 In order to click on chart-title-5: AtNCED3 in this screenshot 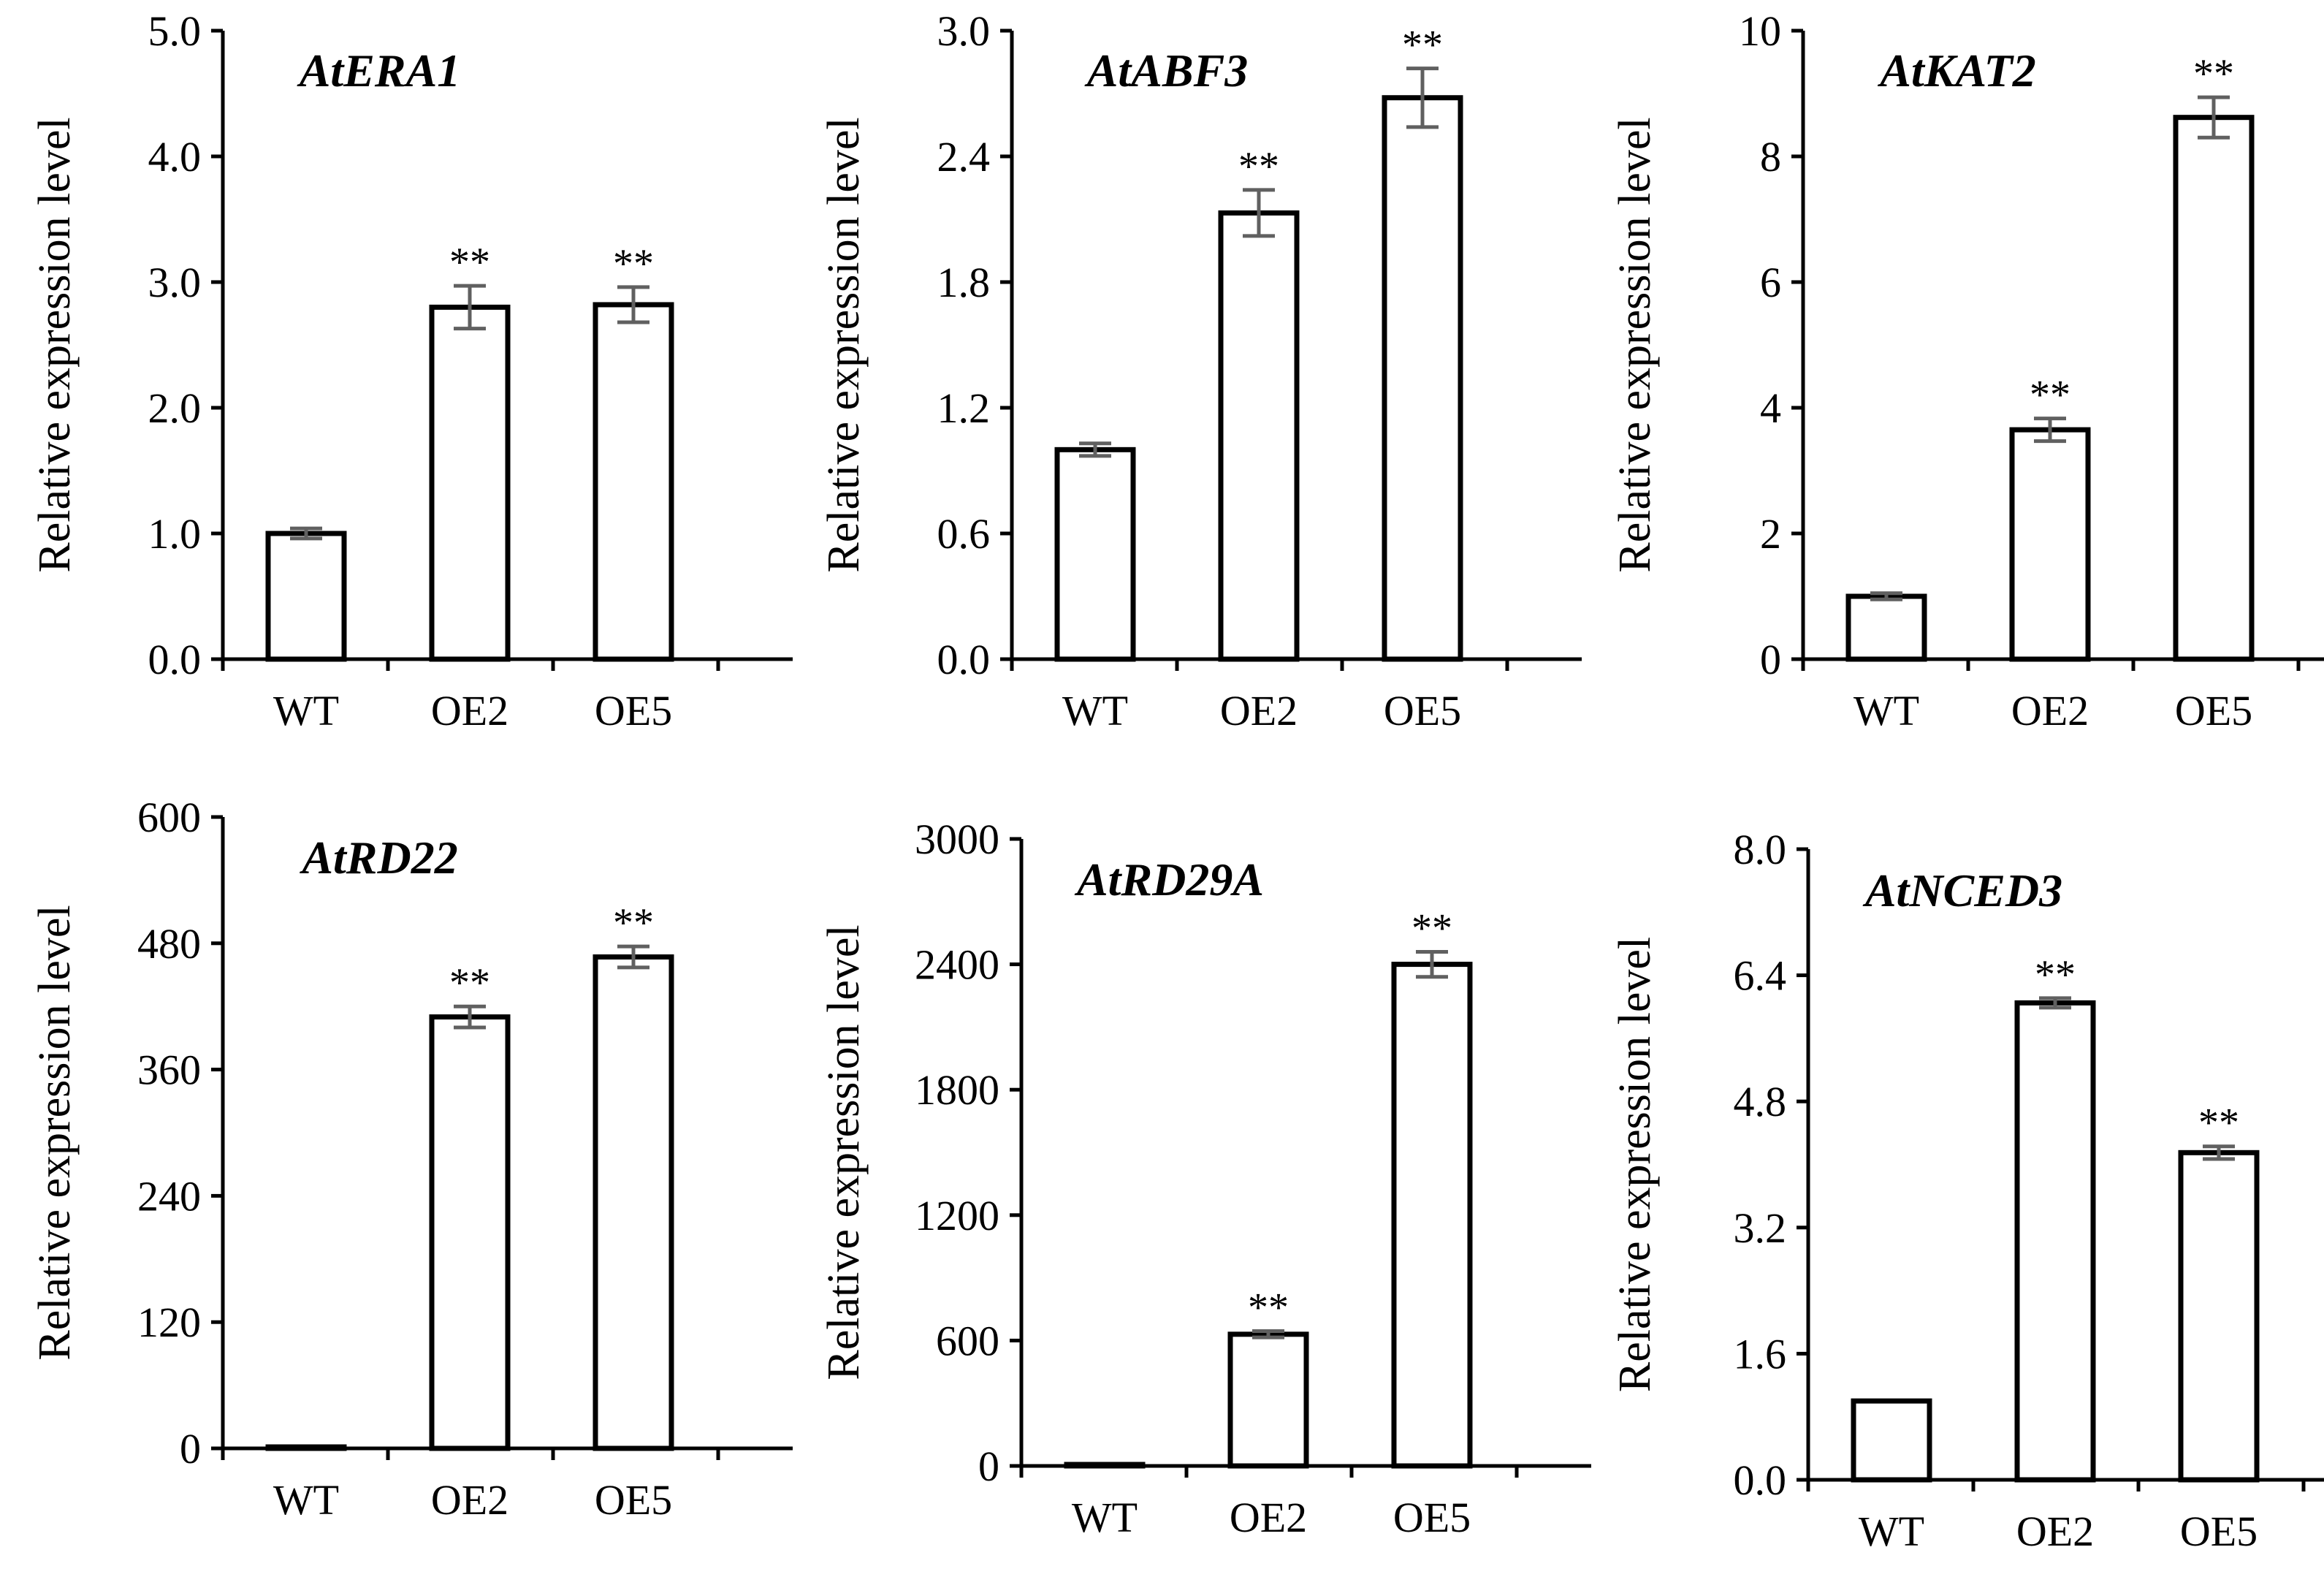, I will do `click(1962, 890)`.